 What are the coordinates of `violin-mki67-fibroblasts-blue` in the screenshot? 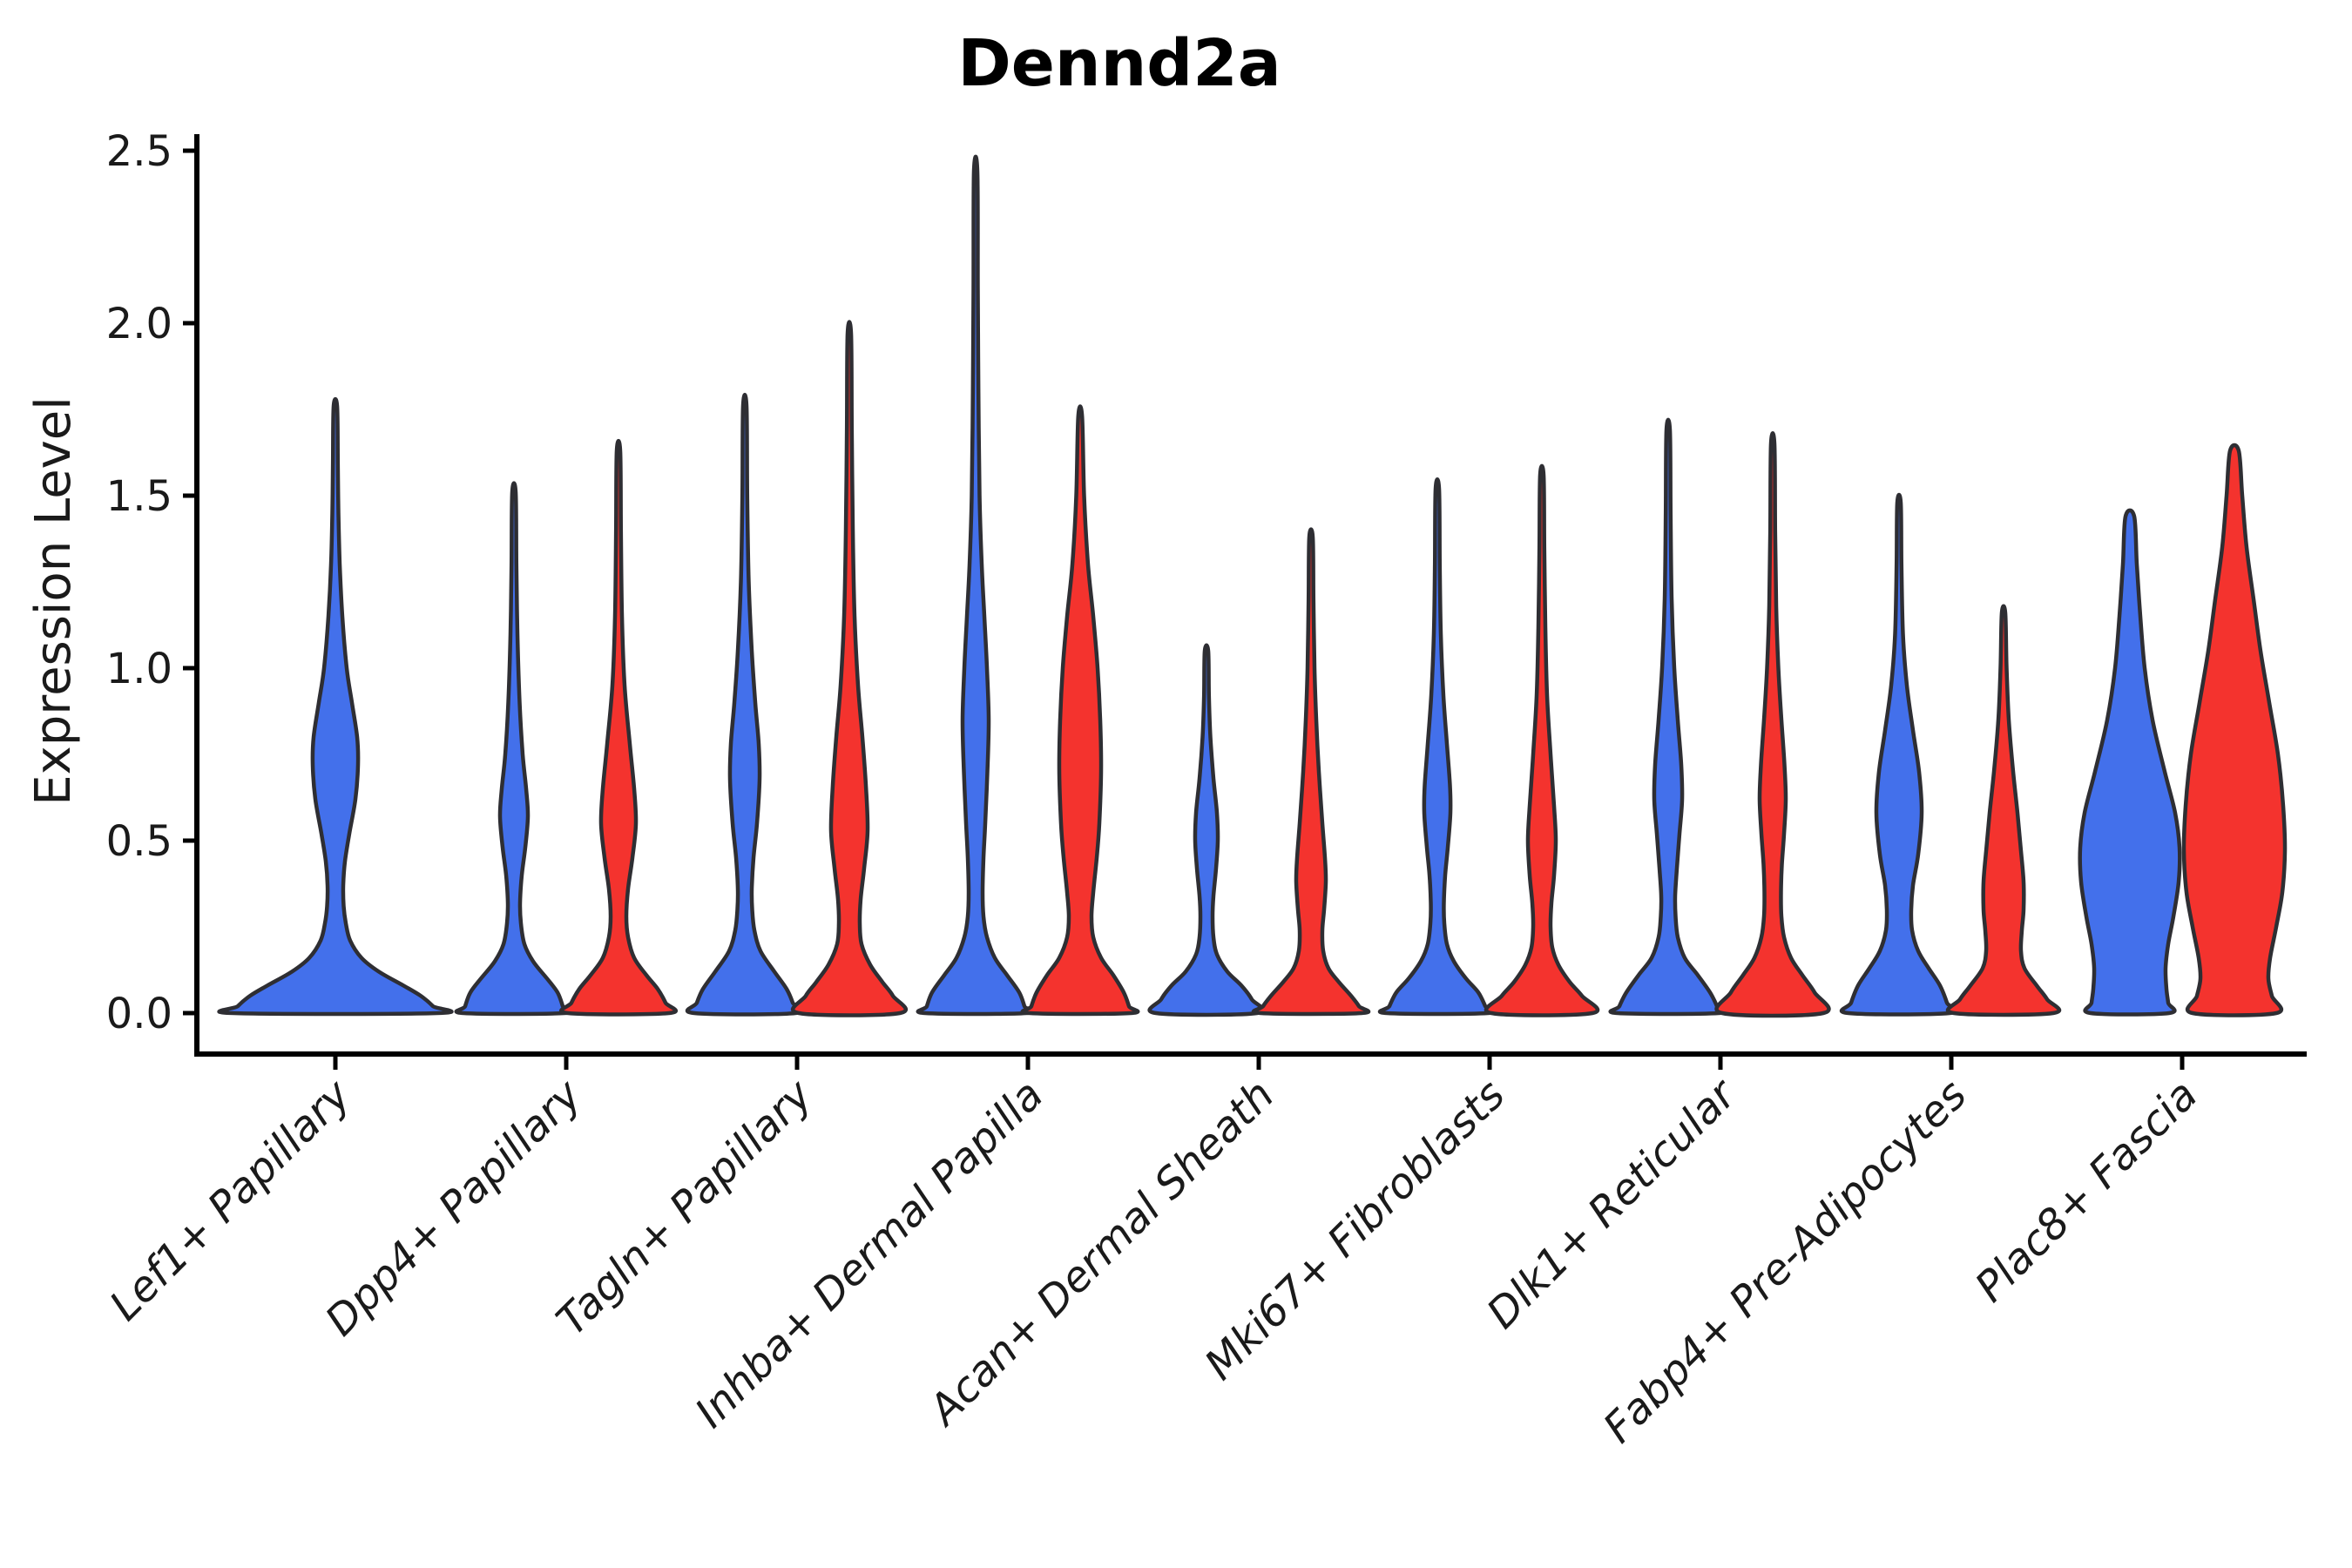 It's located at (1437, 746).